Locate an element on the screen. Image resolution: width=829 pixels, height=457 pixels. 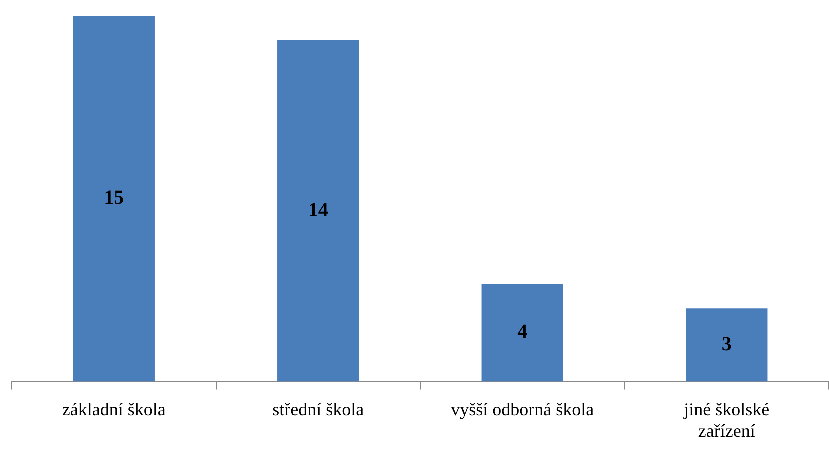
data-label: 15 is located at coordinates (114, 198).